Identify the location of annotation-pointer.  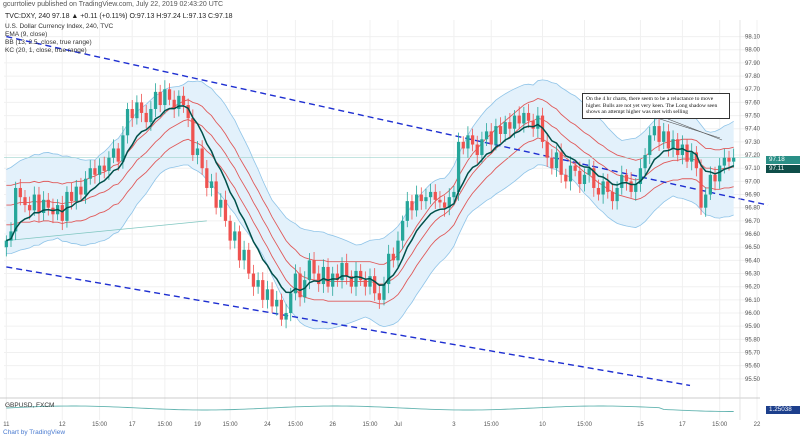
(695, 129).